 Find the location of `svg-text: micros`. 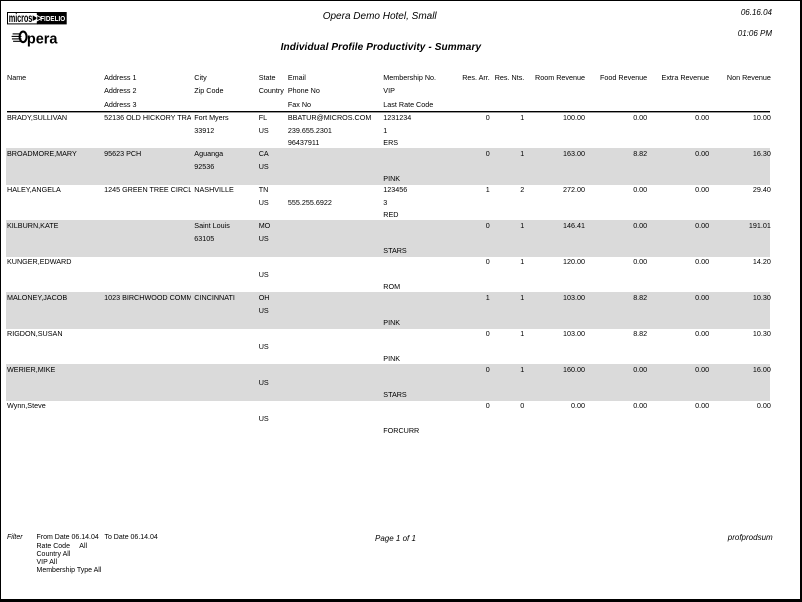

svg-text: micros is located at coordinates (21, 19).